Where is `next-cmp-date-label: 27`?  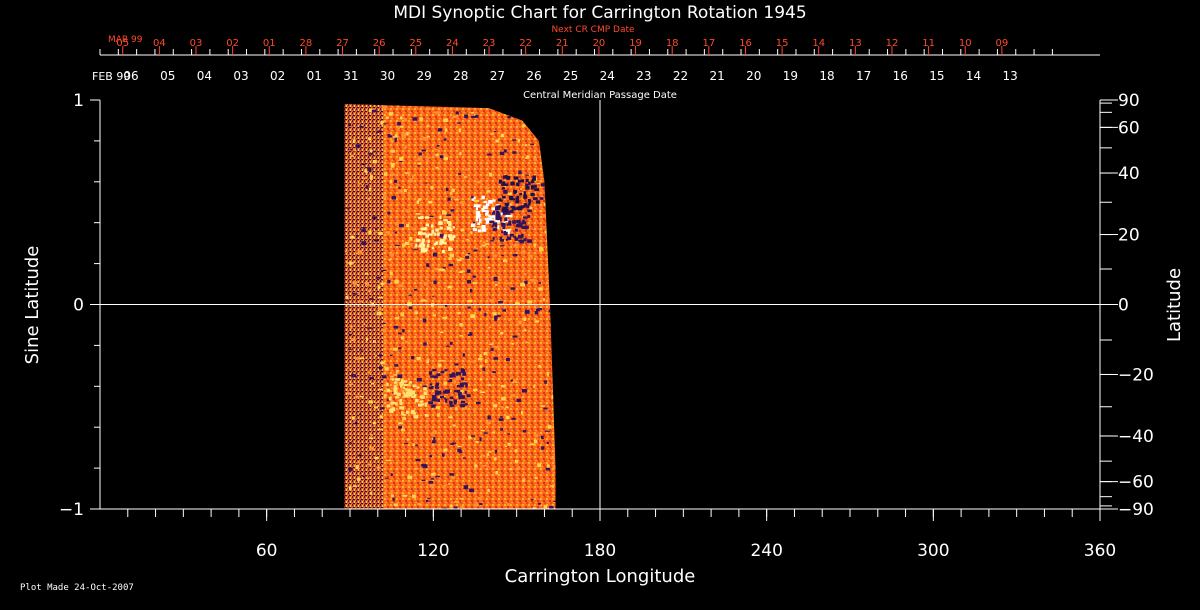 next-cmp-date-label: 27 is located at coordinates (342, 43).